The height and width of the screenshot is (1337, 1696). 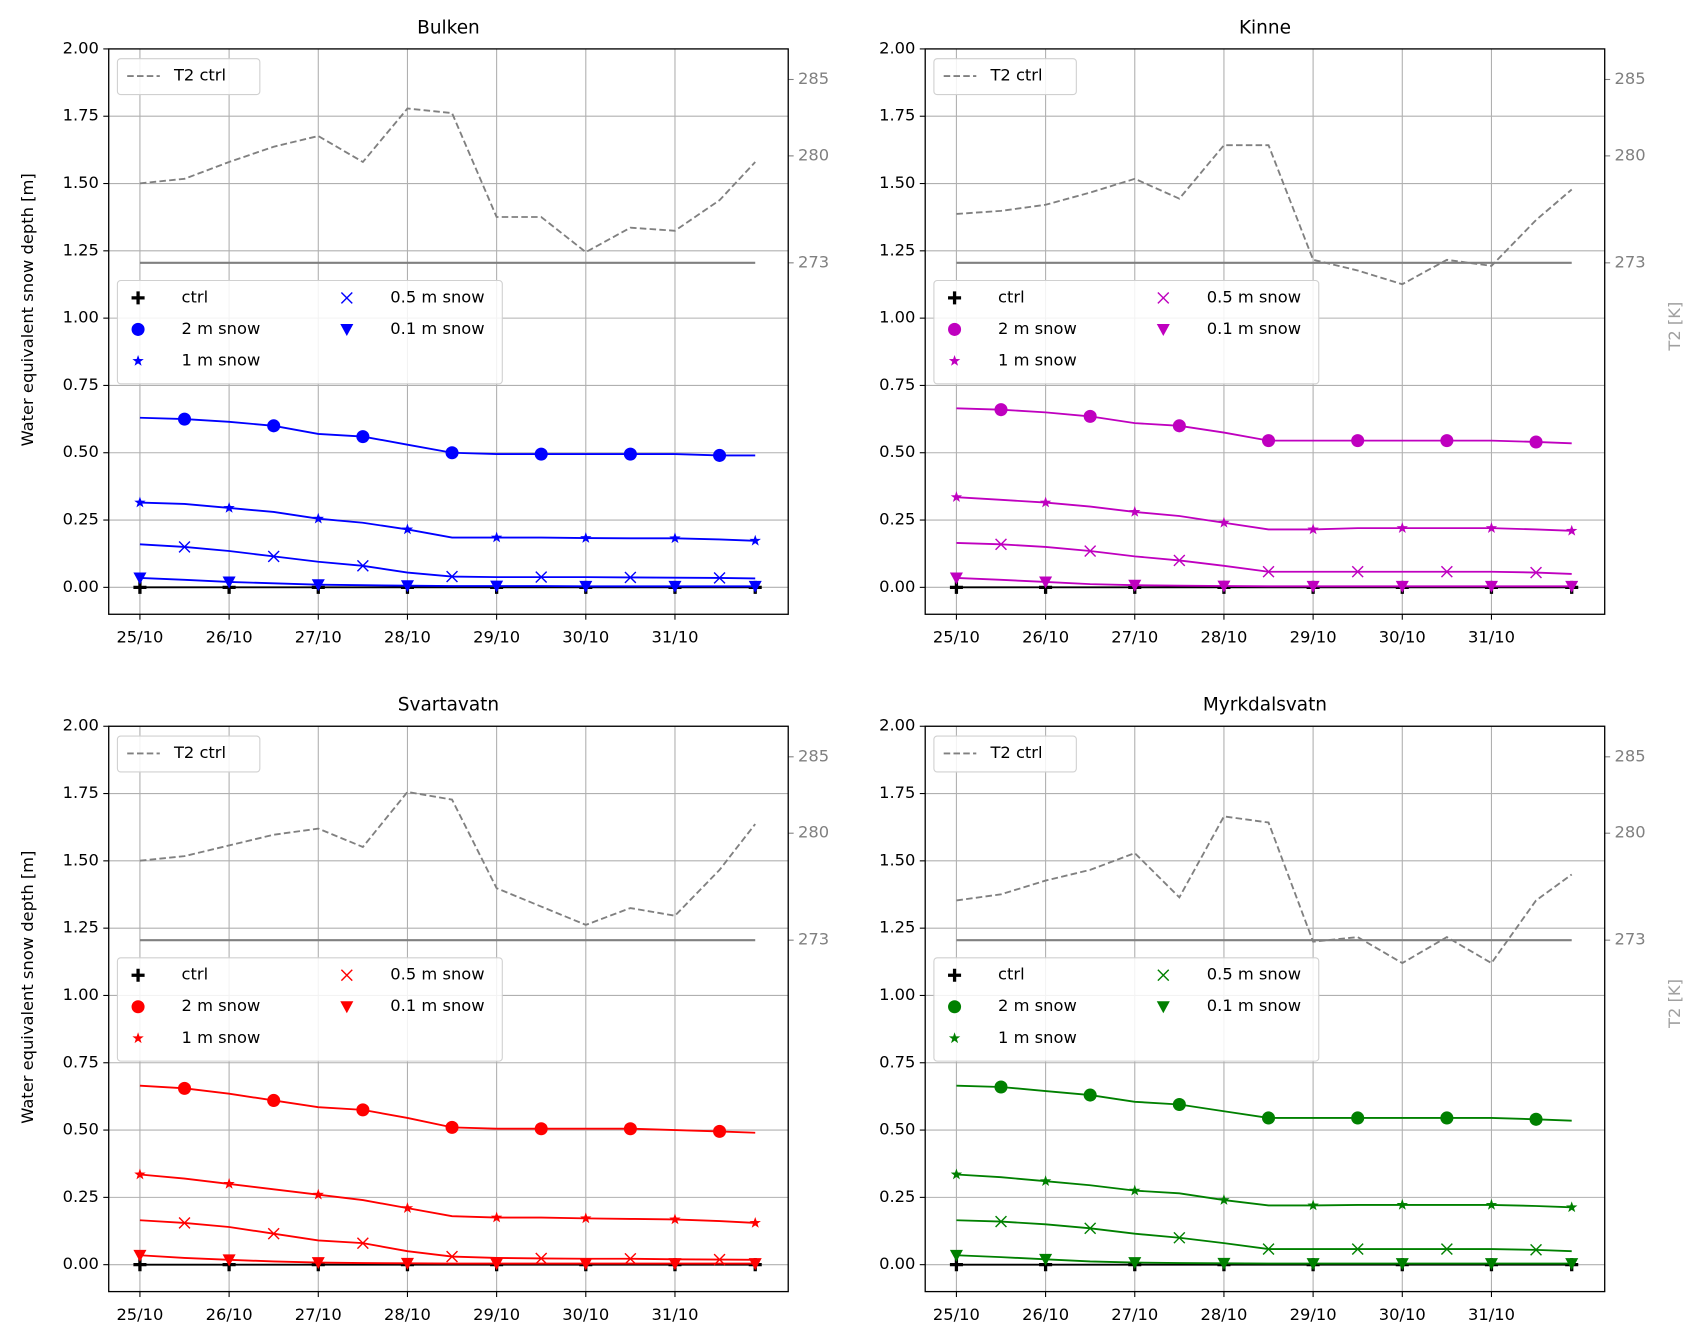 What do you see at coordinates (813, 939) in the screenshot?
I see `y2-tick-label: 273` at bounding box center [813, 939].